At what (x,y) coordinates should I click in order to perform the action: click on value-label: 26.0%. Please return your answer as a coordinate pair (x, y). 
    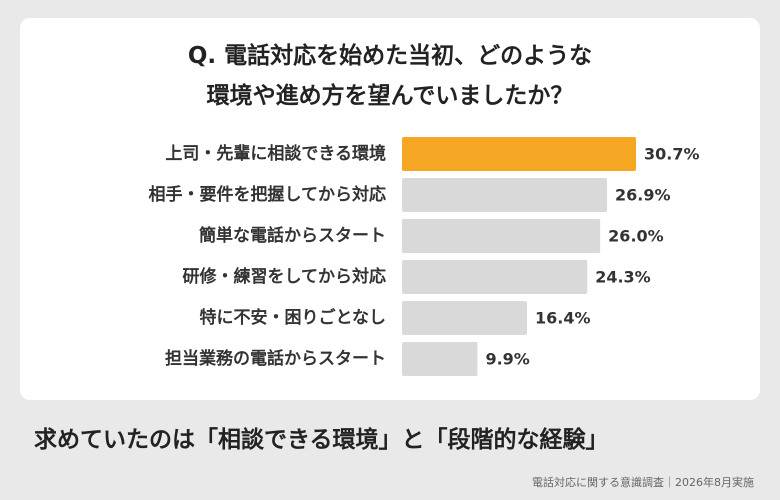
    Looking at the image, I should click on (636, 236).